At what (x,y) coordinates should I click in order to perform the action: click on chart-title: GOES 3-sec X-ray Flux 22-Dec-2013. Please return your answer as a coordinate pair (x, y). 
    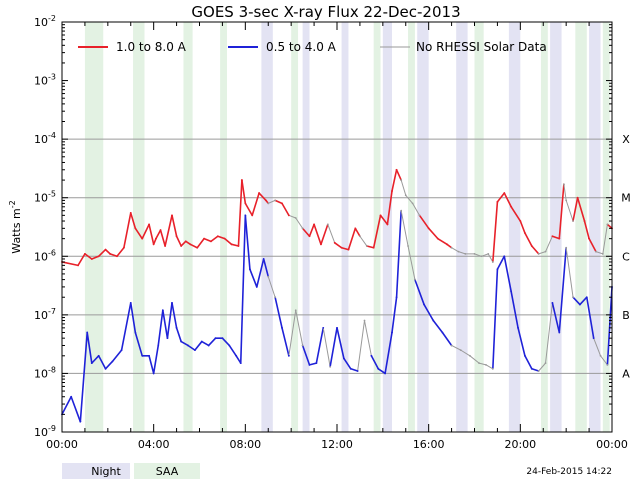
    Looking at the image, I should click on (325, 12).